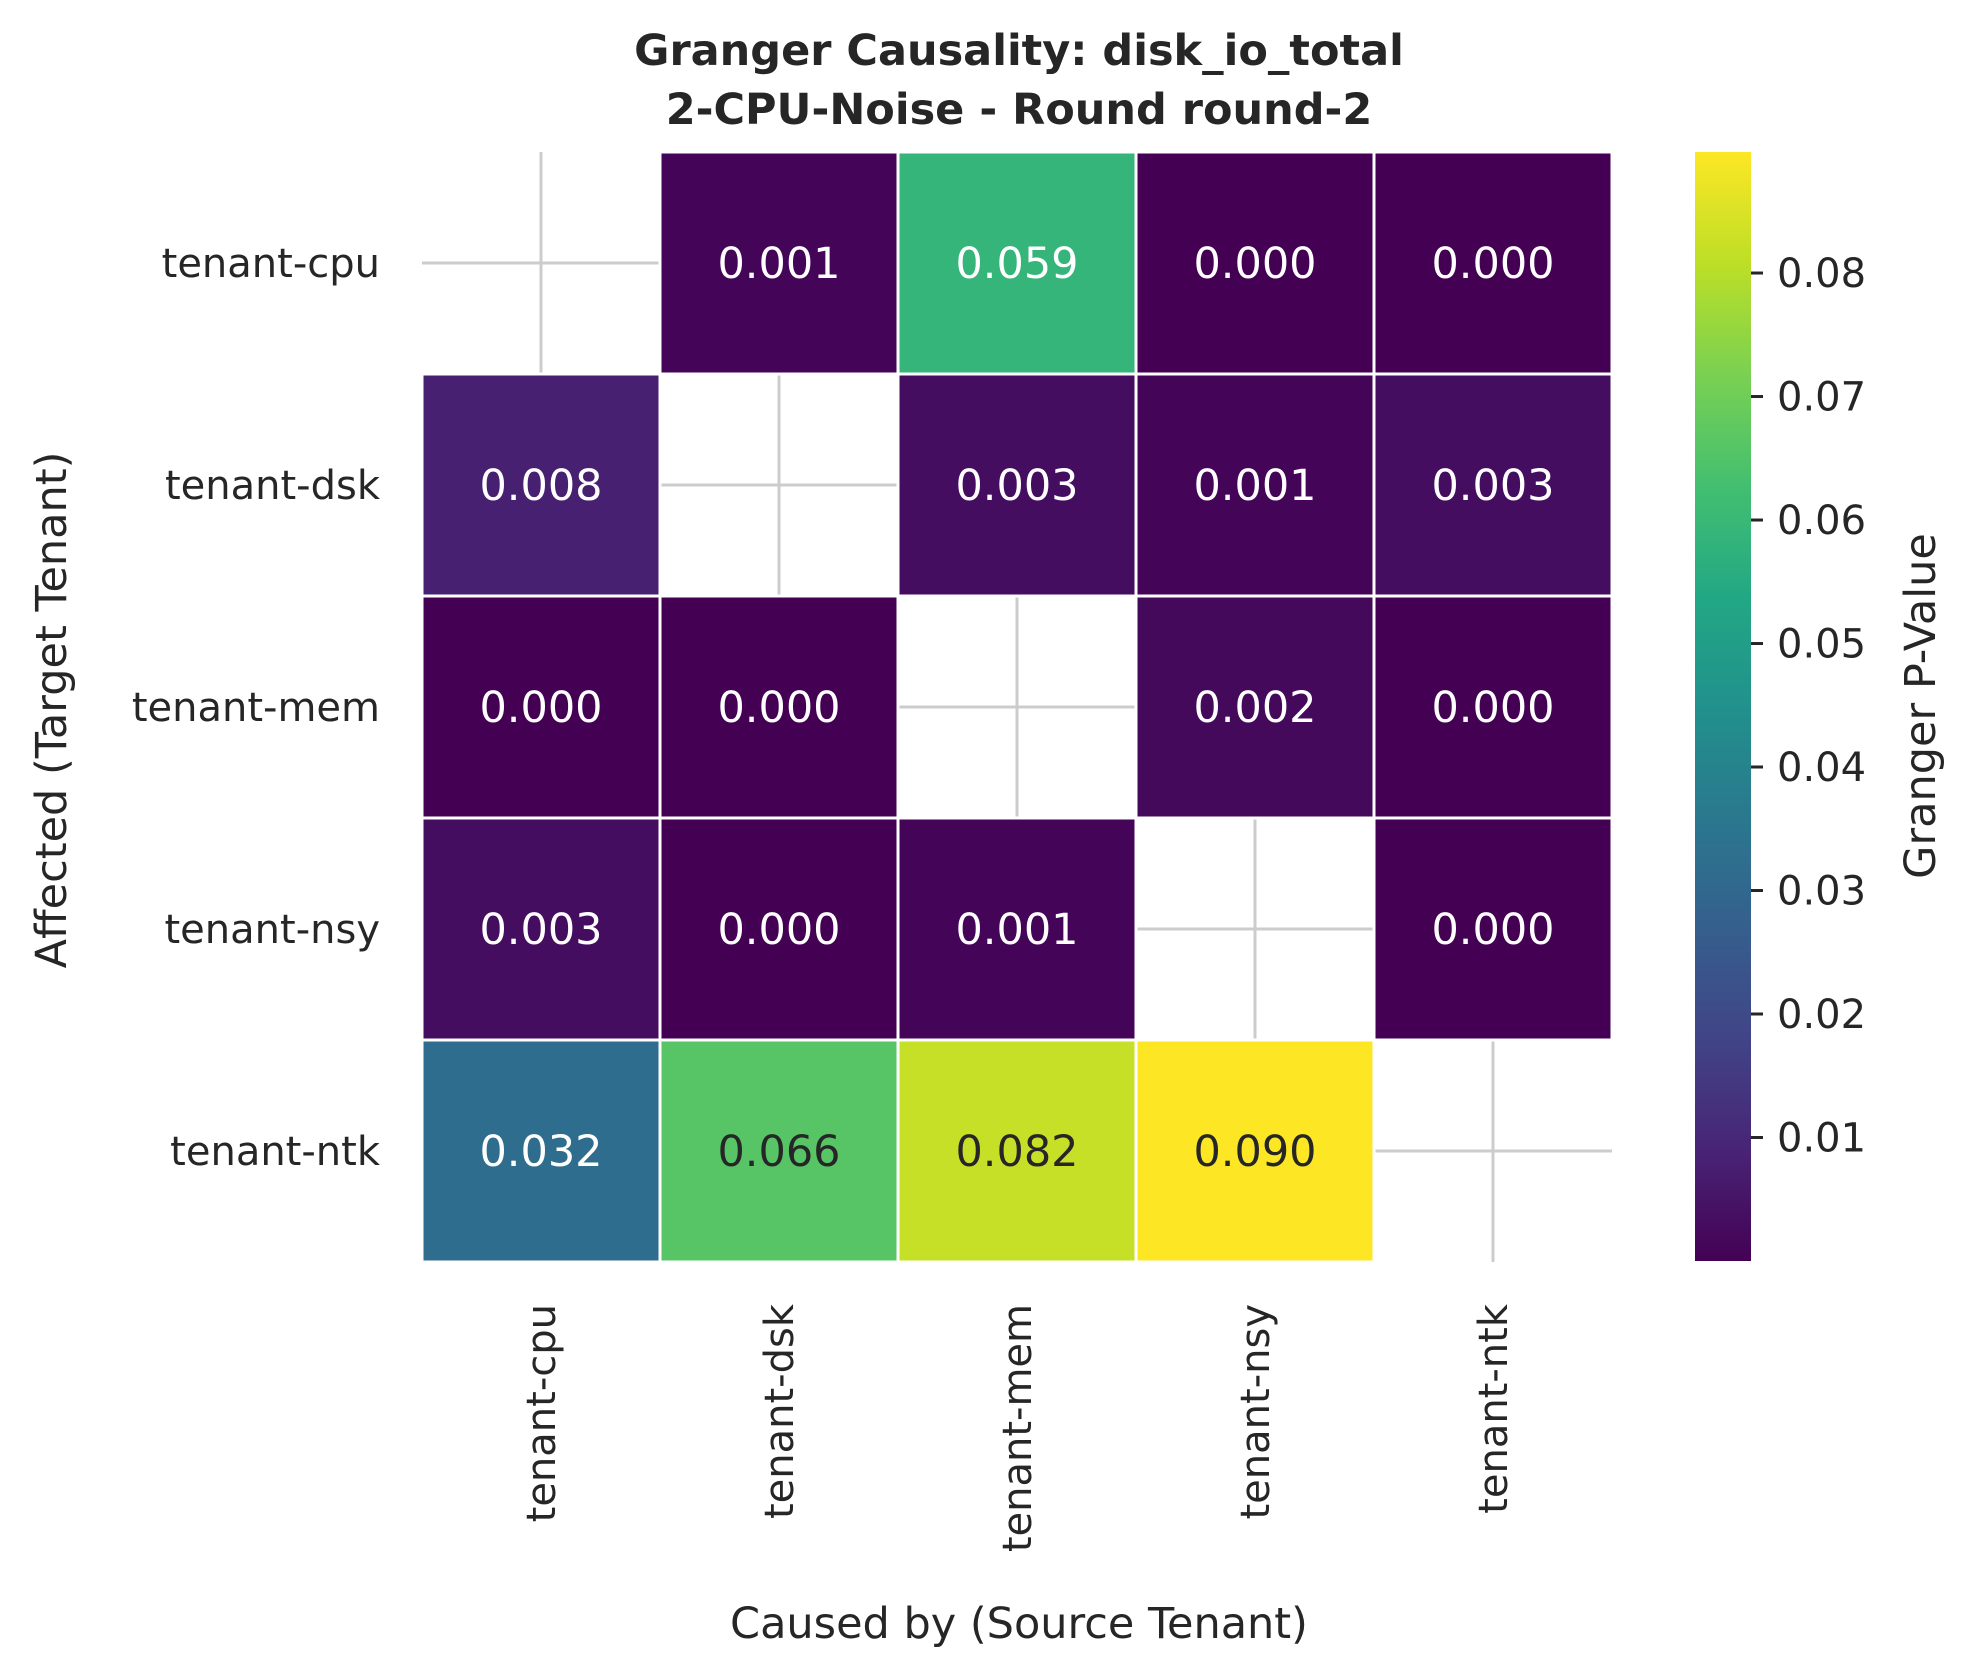  What do you see at coordinates (1821, 274) in the screenshot?
I see `colorbar-tick-label: 0.08` at bounding box center [1821, 274].